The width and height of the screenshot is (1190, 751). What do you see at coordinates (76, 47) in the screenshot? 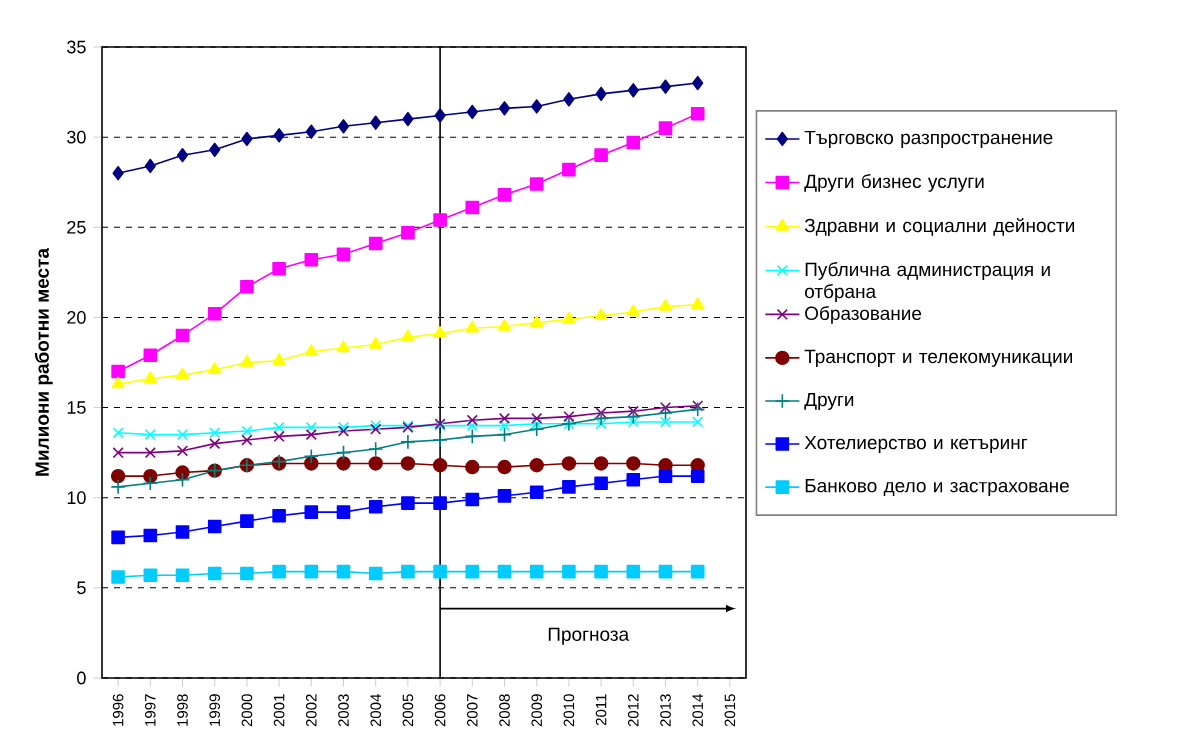
I see `y-tick-label: 35` at bounding box center [76, 47].